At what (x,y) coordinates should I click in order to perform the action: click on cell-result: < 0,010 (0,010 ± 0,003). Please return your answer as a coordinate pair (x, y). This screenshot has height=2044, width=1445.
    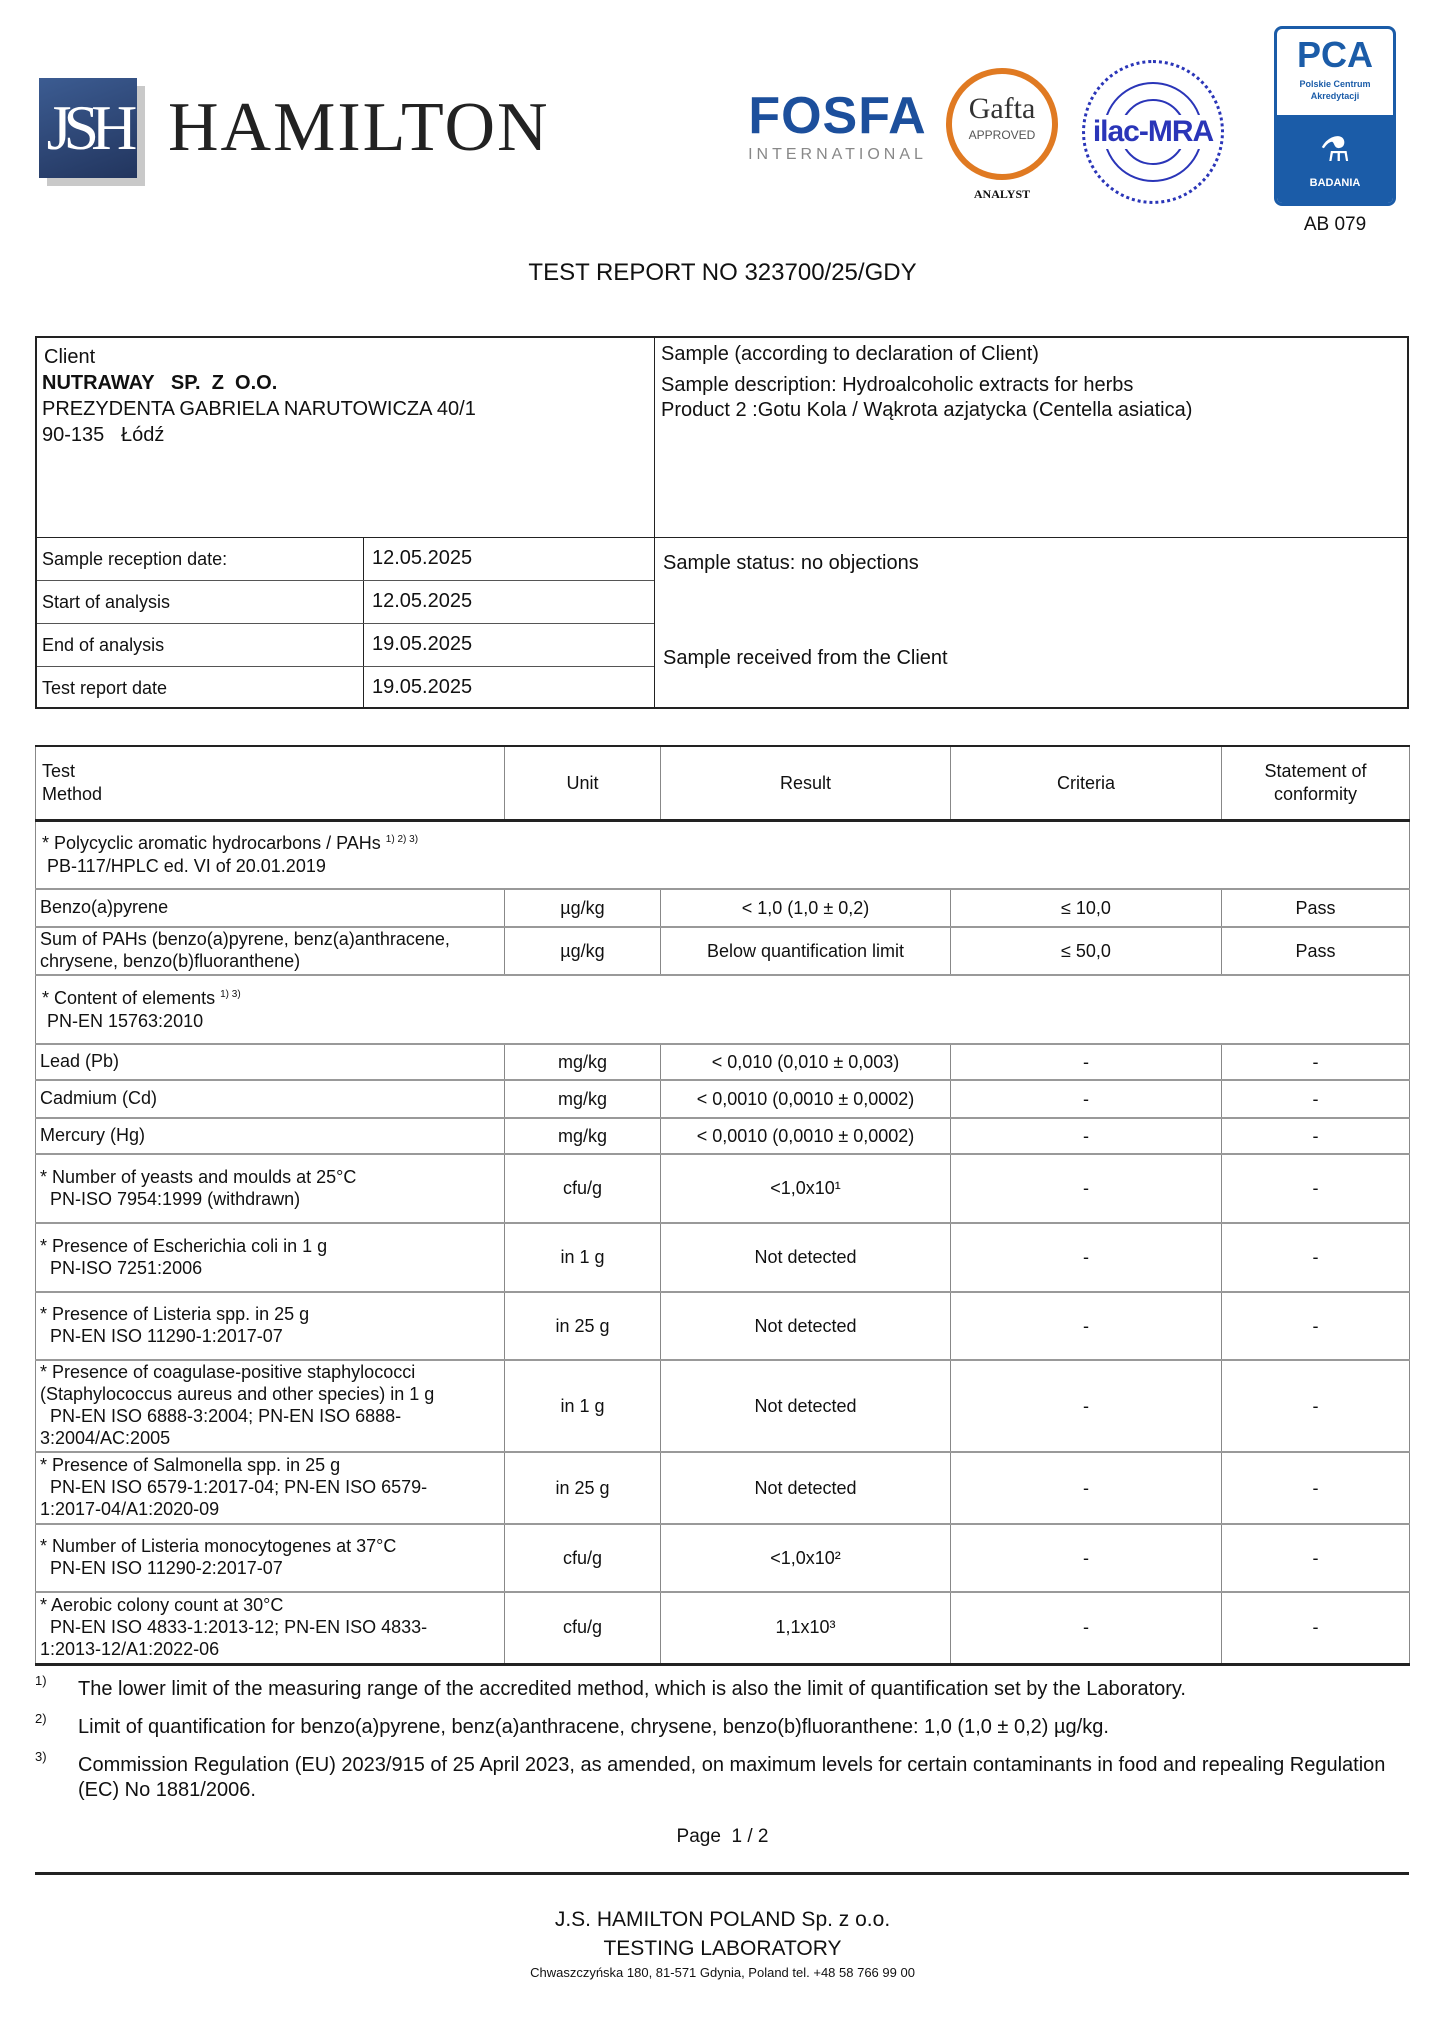
    Looking at the image, I should click on (805, 1062).